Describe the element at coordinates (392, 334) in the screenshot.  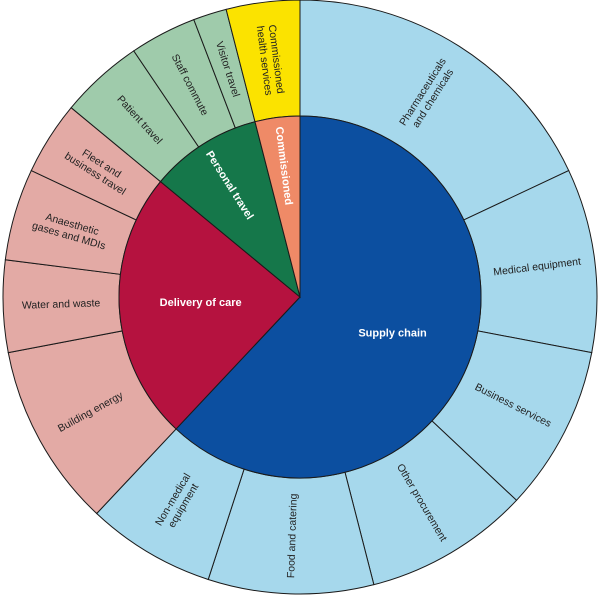
I see `inner-label-supply-chain: Supply chain` at that location.